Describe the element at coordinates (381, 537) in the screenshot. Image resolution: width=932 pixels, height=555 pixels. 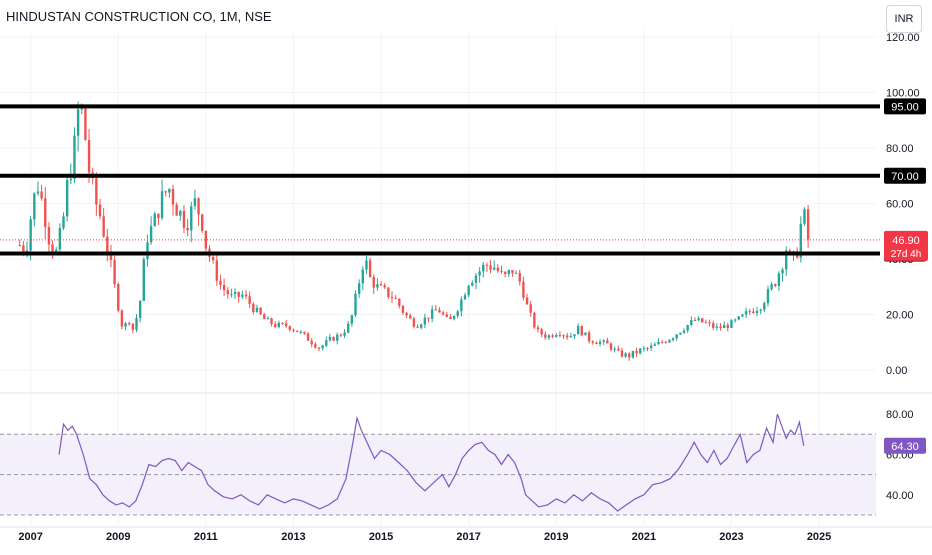
I see `time-axis-tick: 2015` at that location.